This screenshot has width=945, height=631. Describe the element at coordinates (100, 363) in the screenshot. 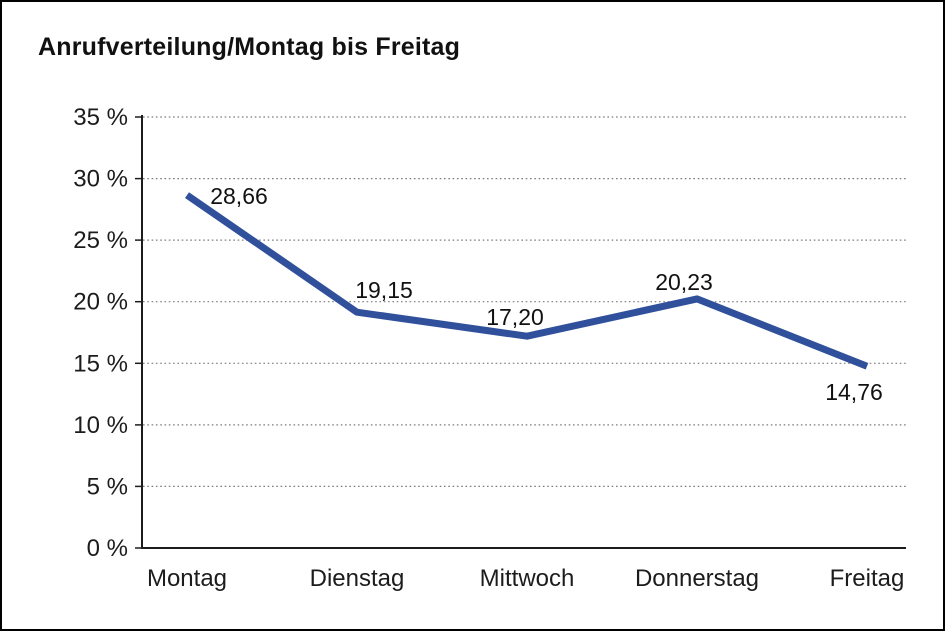

I see `y-axis-tick-label: 15 %` at that location.